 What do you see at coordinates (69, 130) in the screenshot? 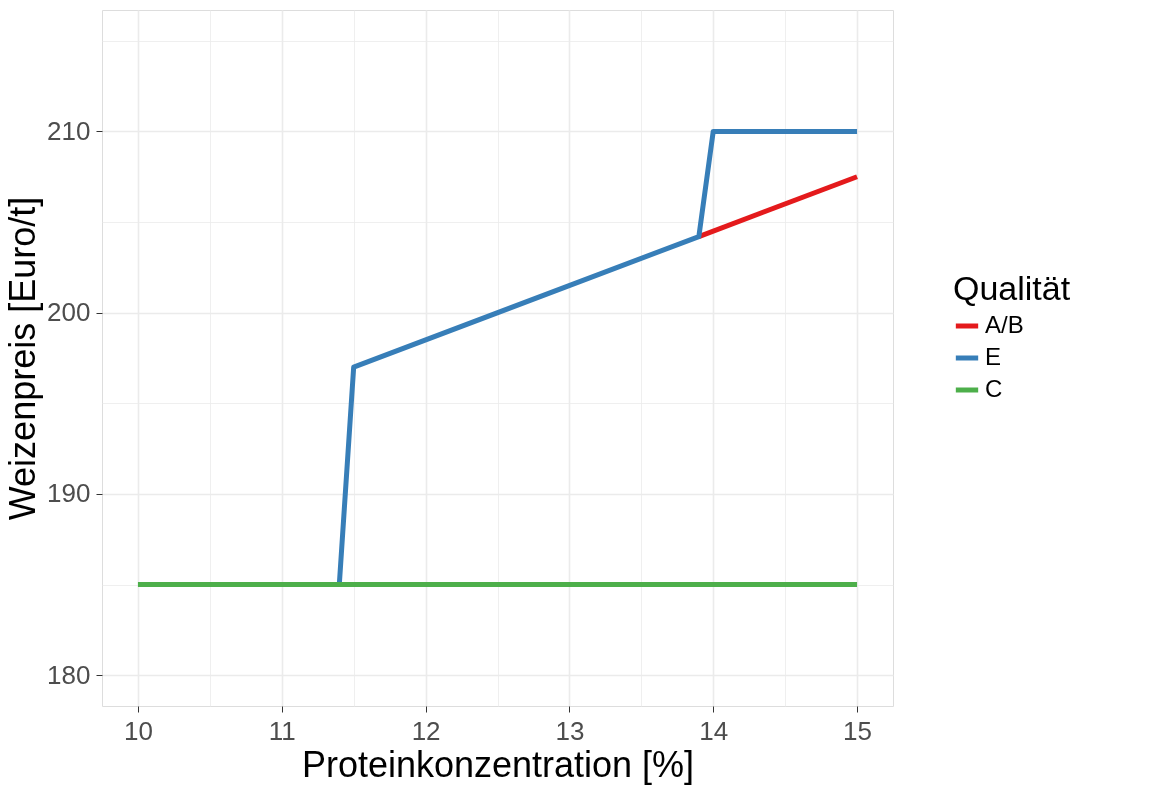
I see `y-tick-label: 210` at bounding box center [69, 130].